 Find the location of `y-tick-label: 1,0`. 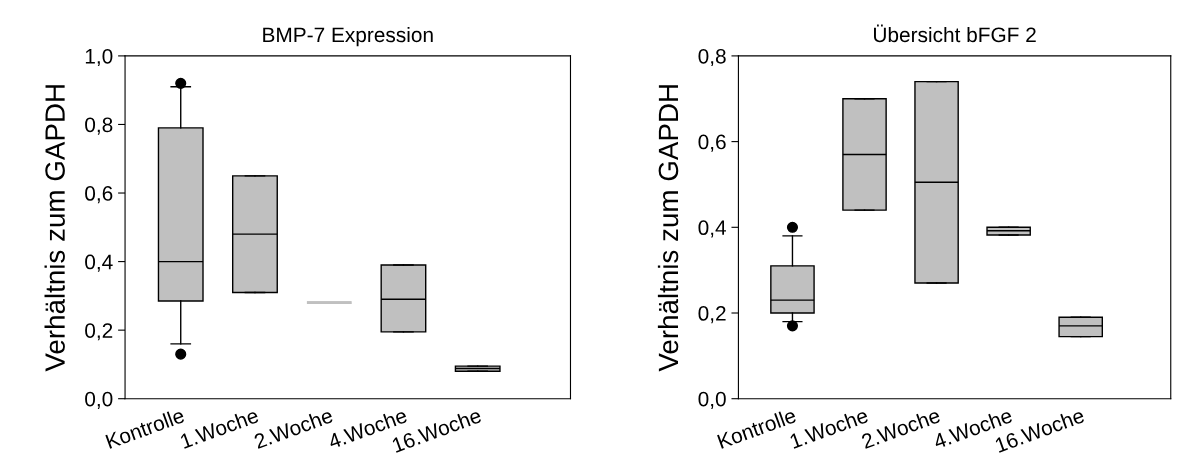

y-tick-label: 1,0 is located at coordinates (99, 57).